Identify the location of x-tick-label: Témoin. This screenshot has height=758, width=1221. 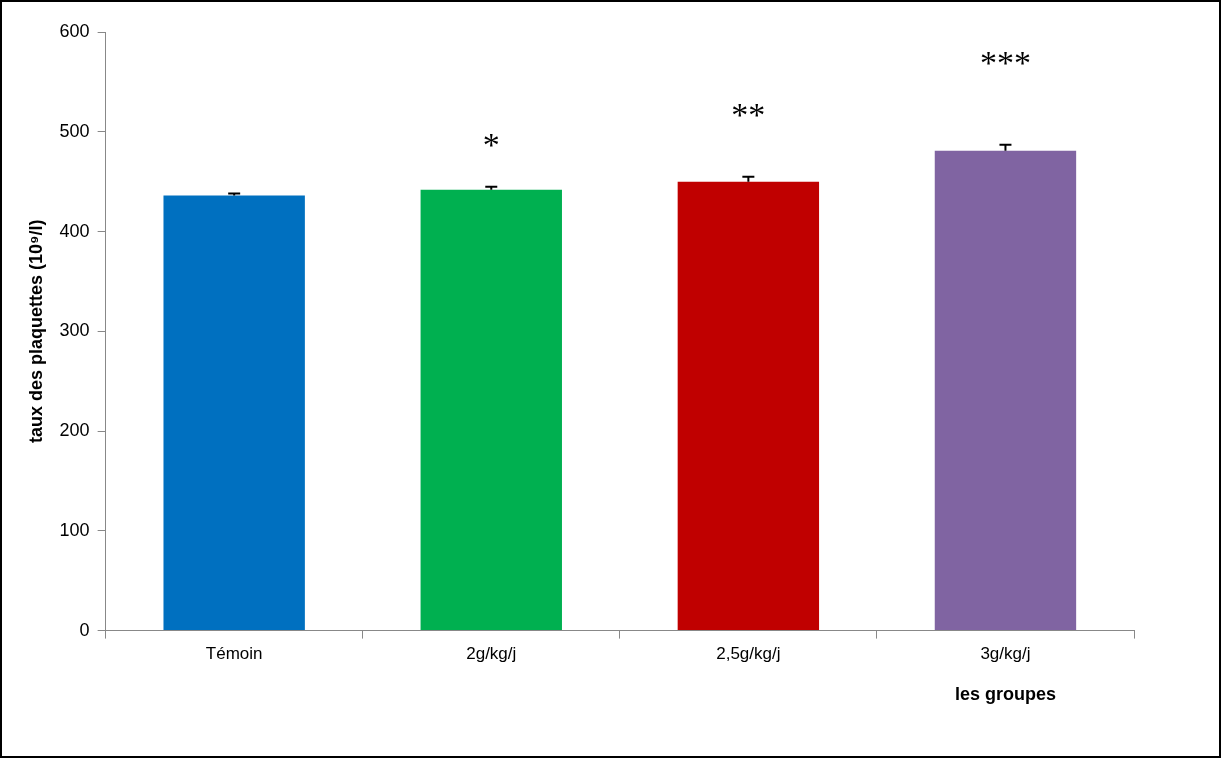
(234, 654).